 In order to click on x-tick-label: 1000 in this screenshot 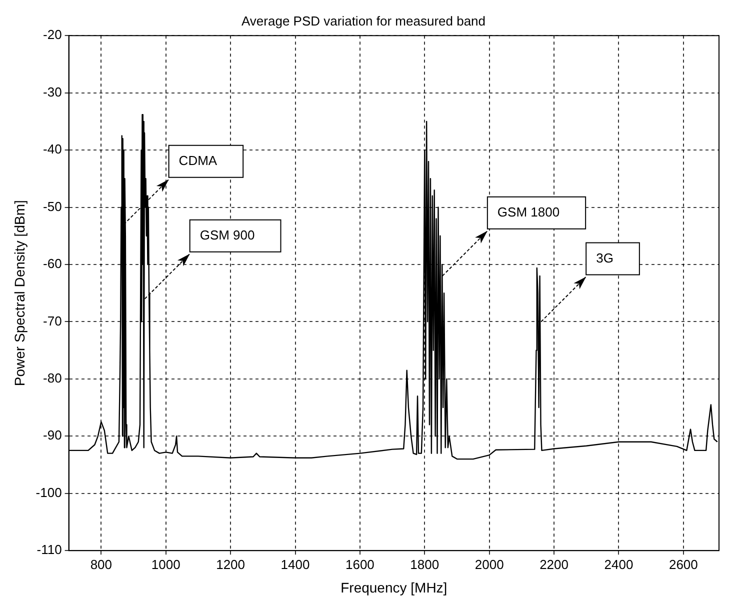, I will do `click(165, 564)`.